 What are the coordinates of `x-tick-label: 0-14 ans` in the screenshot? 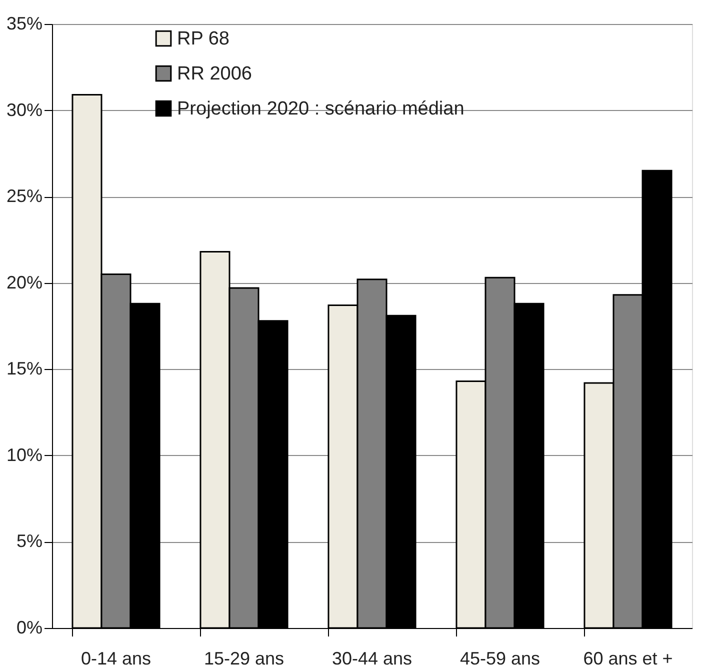 It's located at (116, 658).